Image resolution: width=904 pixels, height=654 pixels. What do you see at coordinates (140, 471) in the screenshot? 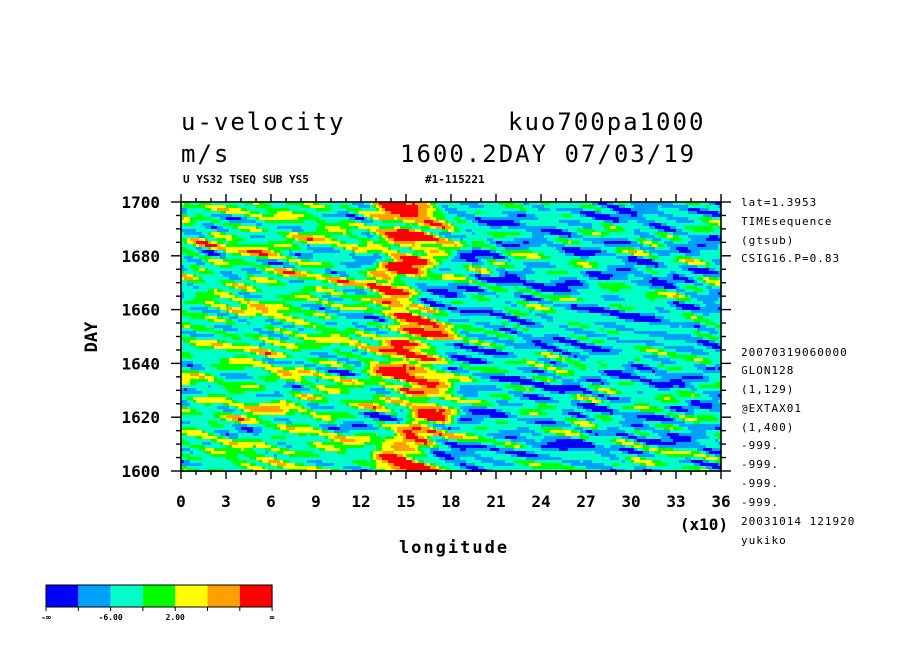
I see `y-tick-label: 1600` at bounding box center [140, 471].